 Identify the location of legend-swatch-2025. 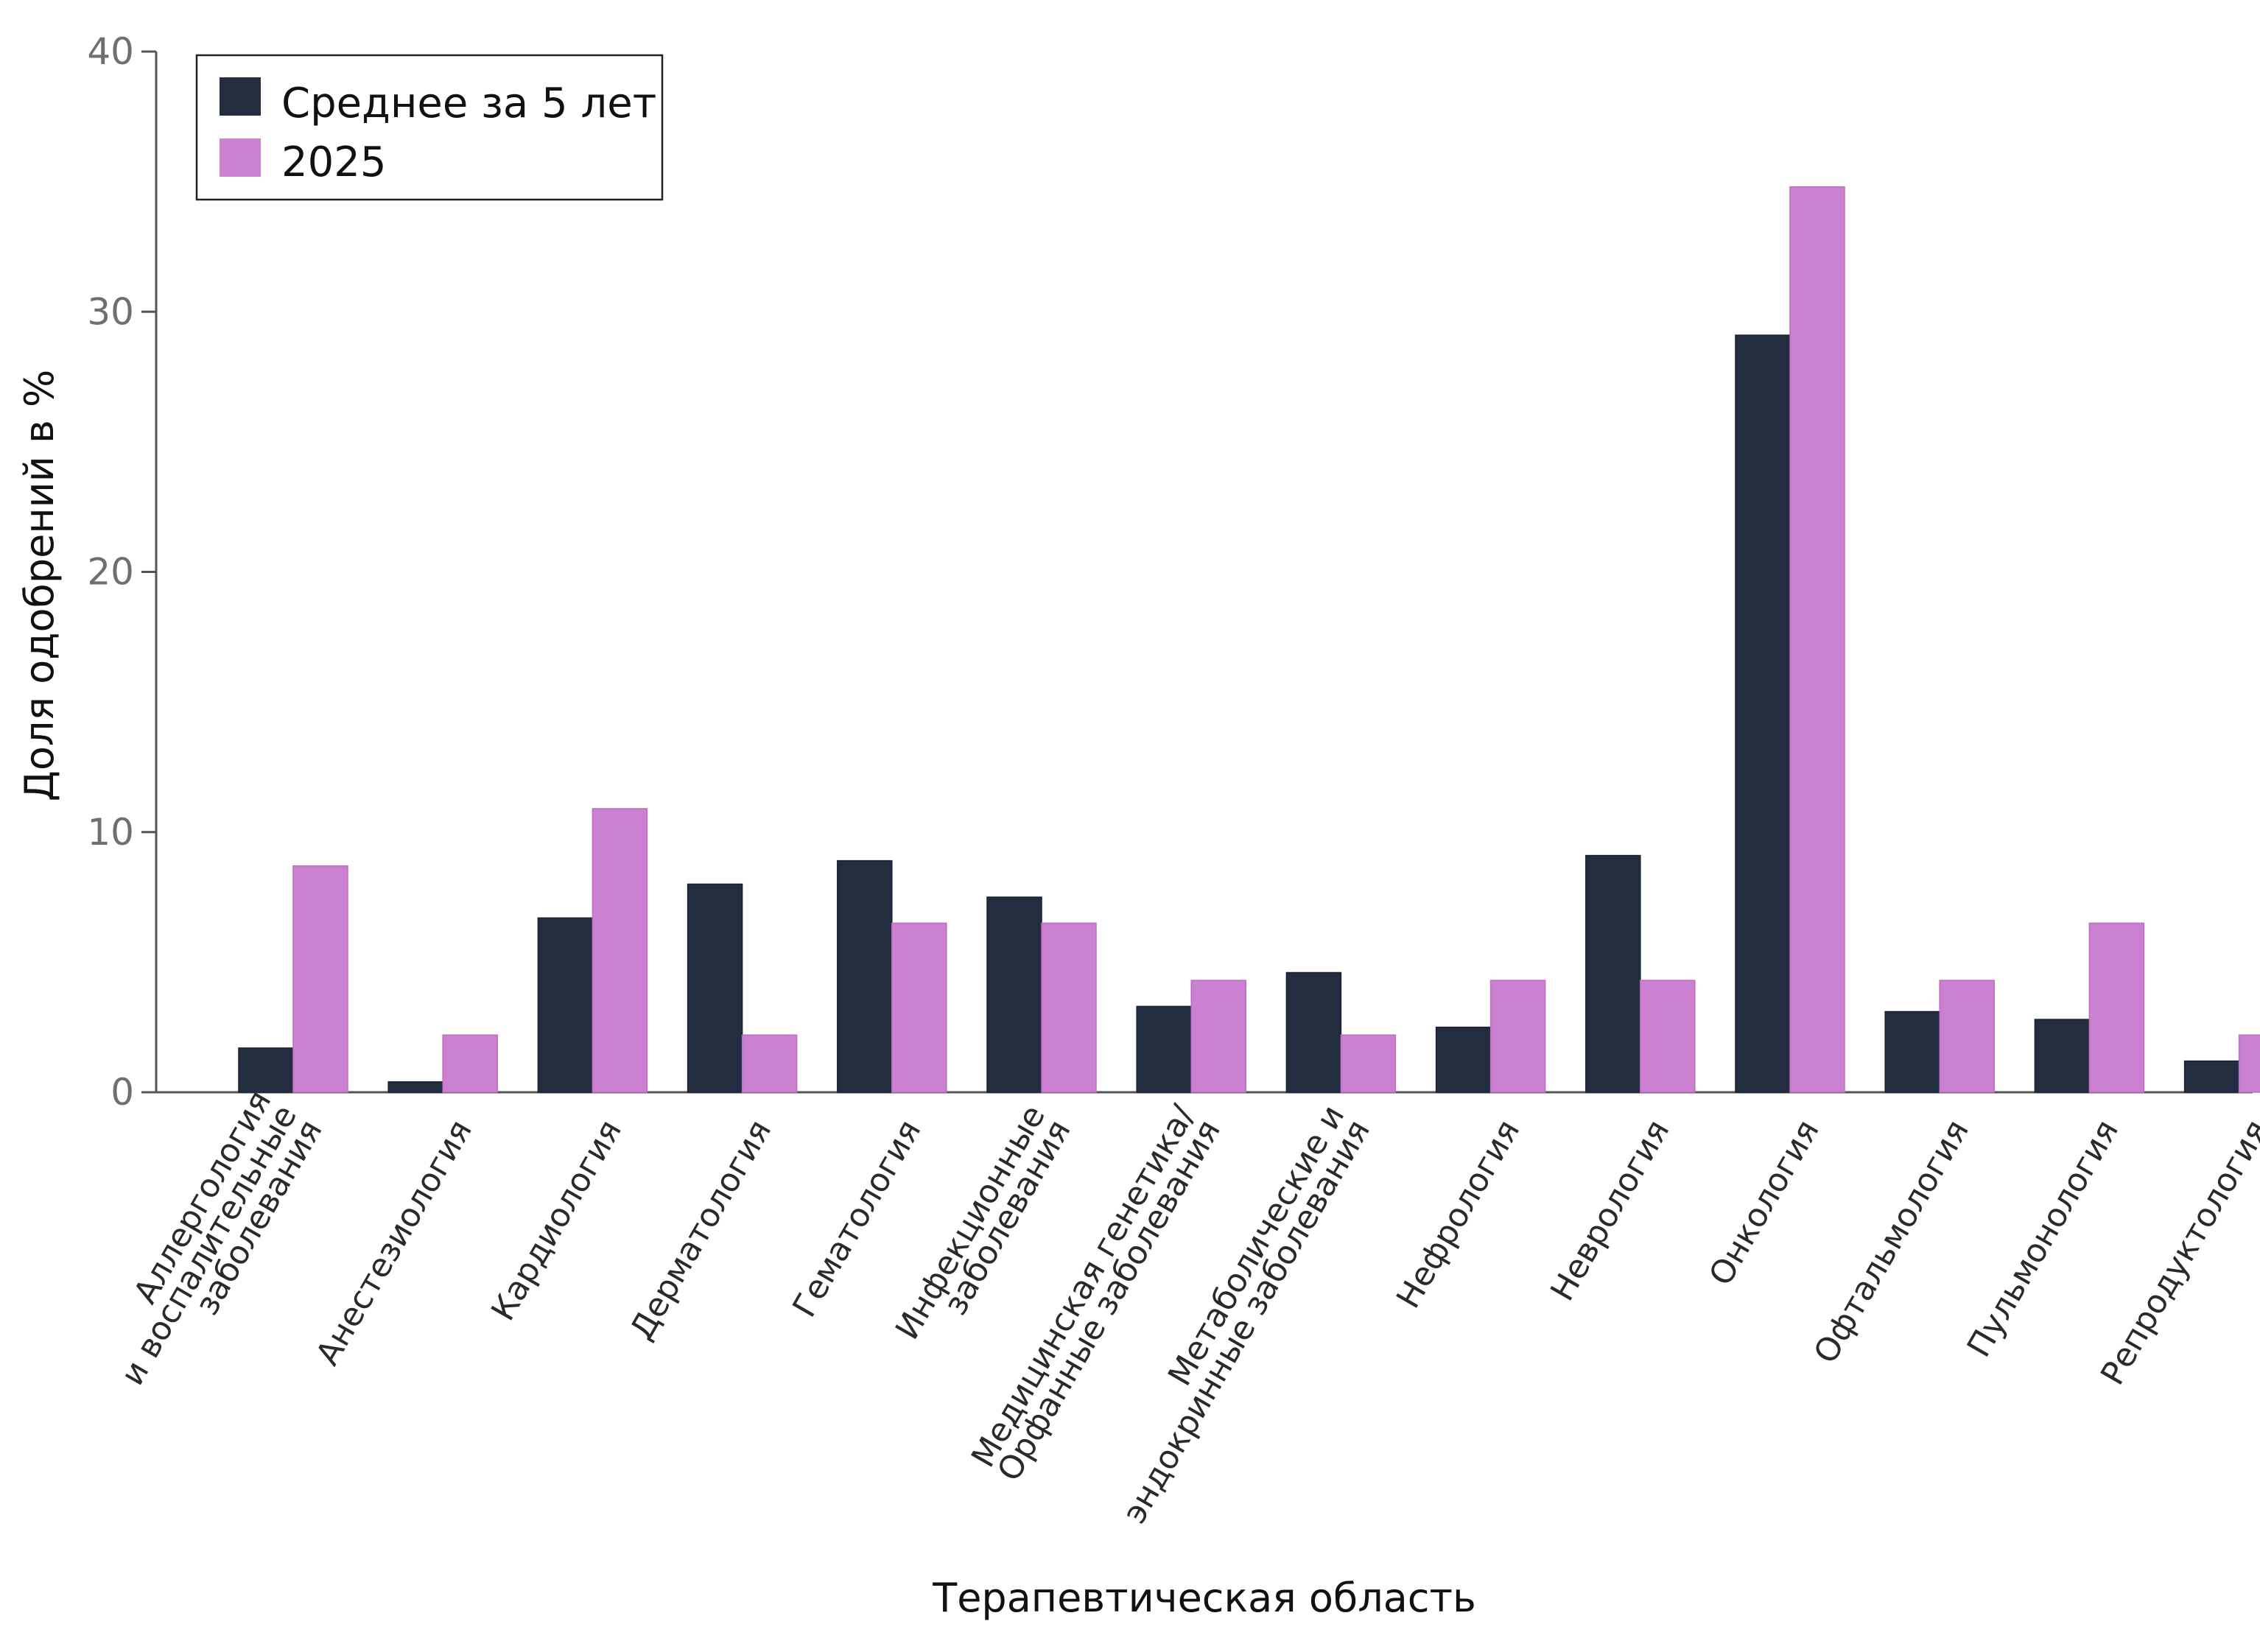
(240, 157).